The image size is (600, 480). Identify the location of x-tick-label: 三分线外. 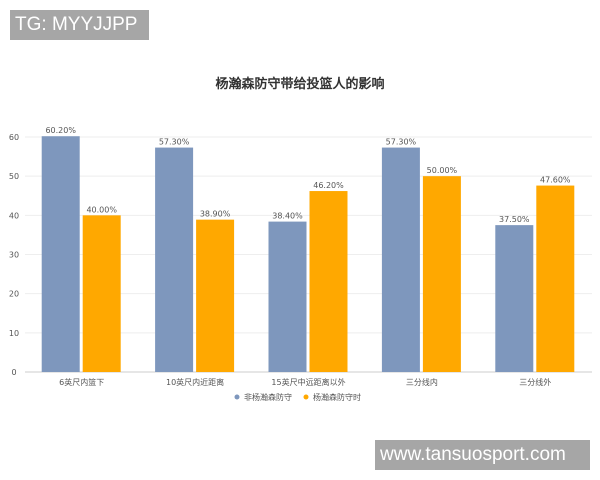
(535, 382).